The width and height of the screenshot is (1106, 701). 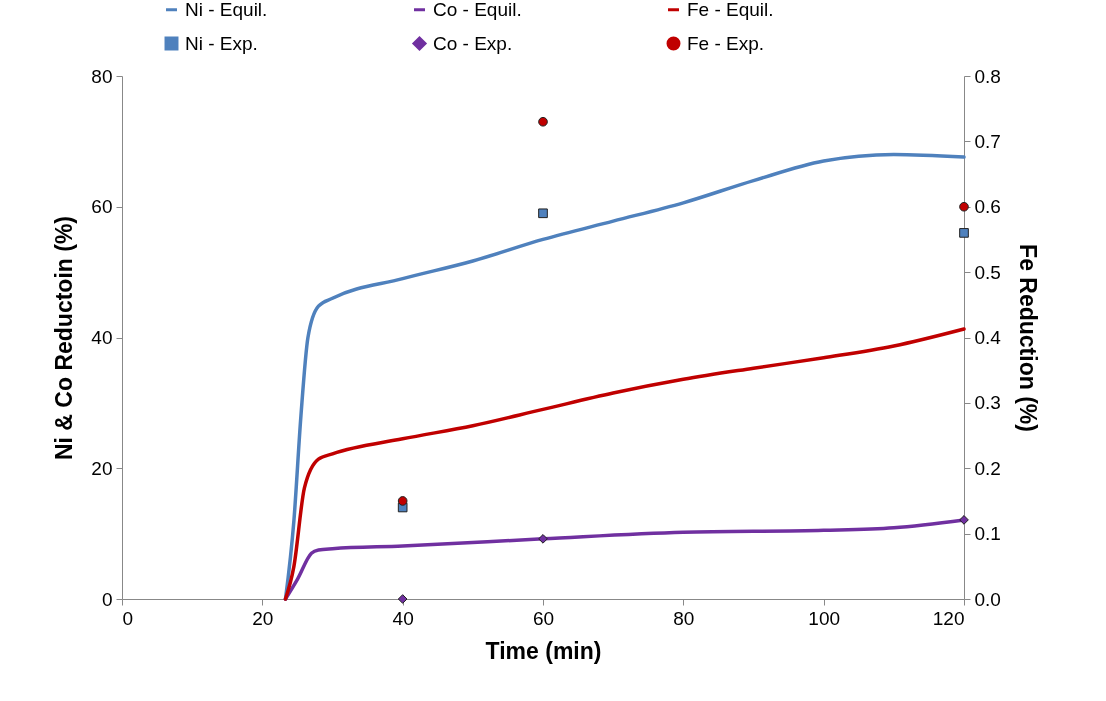 What do you see at coordinates (987, 403) in the screenshot?
I see `y2-tick-label: 0.3` at bounding box center [987, 403].